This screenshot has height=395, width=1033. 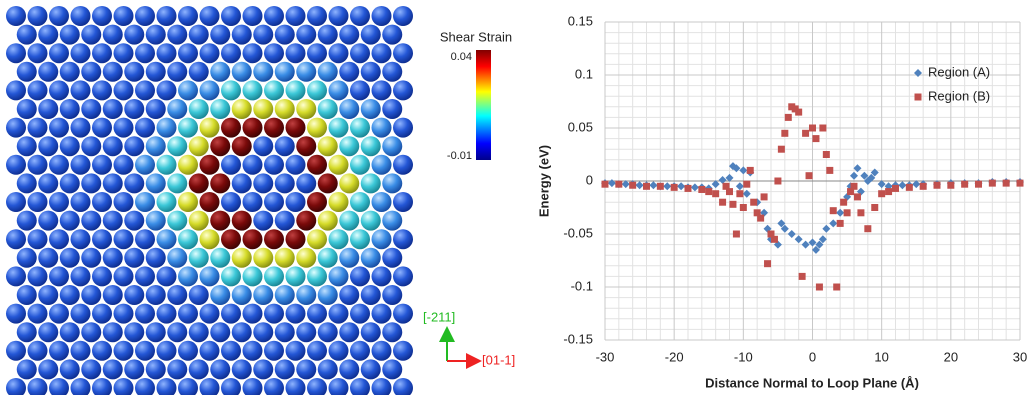 I want to click on x-tick-label: -20, so click(x=674, y=356).